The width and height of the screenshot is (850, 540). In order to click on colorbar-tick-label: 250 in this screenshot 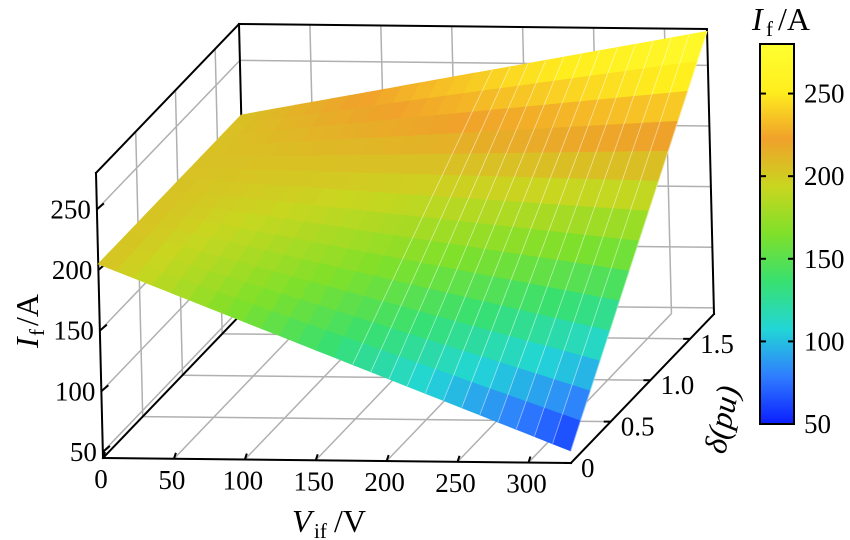, I will do `click(824, 94)`.